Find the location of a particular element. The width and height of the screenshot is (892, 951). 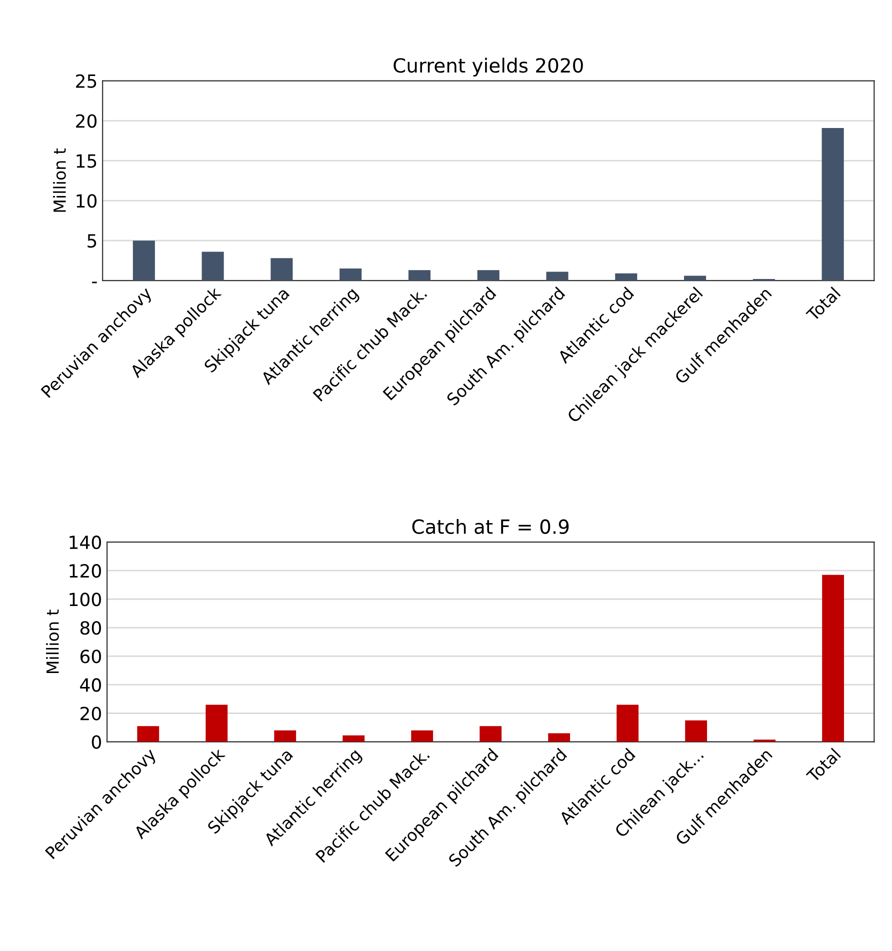

y-tick-label: 60 is located at coordinates (90, 657).